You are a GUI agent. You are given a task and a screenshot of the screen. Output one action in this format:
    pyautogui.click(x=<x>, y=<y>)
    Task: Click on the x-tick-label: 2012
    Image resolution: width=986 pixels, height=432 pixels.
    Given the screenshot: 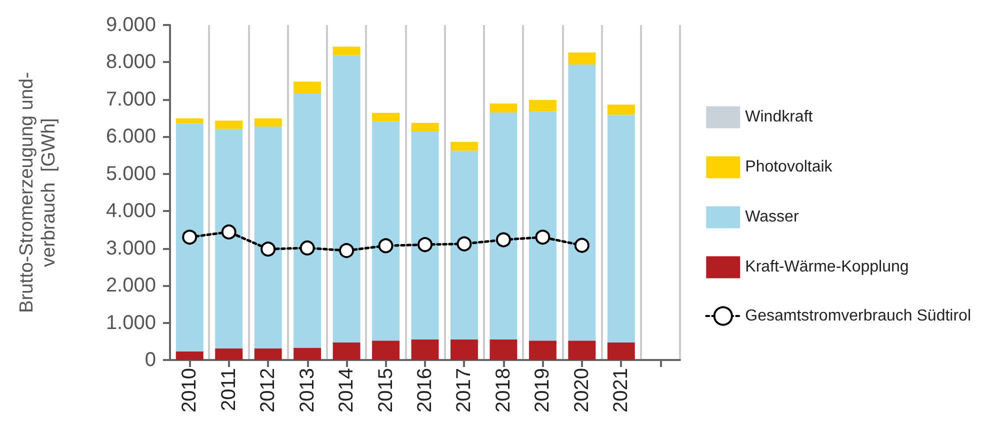 What is the action you would take?
    pyautogui.click(x=268, y=390)
    